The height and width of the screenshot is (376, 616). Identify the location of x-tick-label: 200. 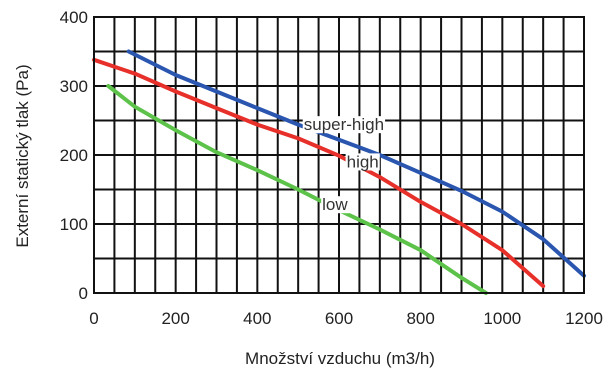
(175, 318).